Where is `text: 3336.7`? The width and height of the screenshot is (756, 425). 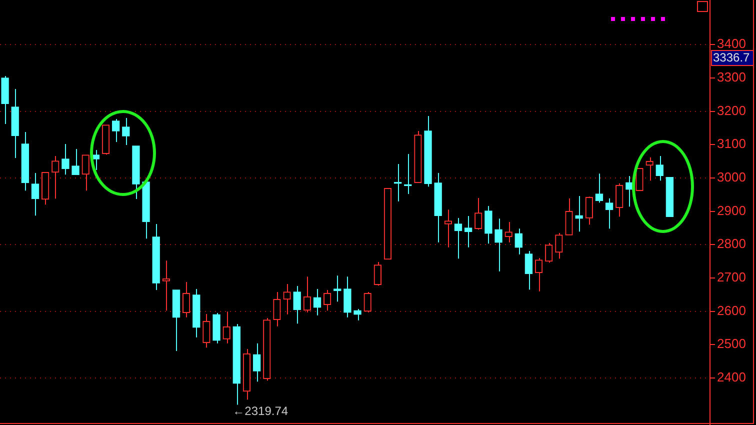 text: 3336.7 is located at coordinates (731, 57).